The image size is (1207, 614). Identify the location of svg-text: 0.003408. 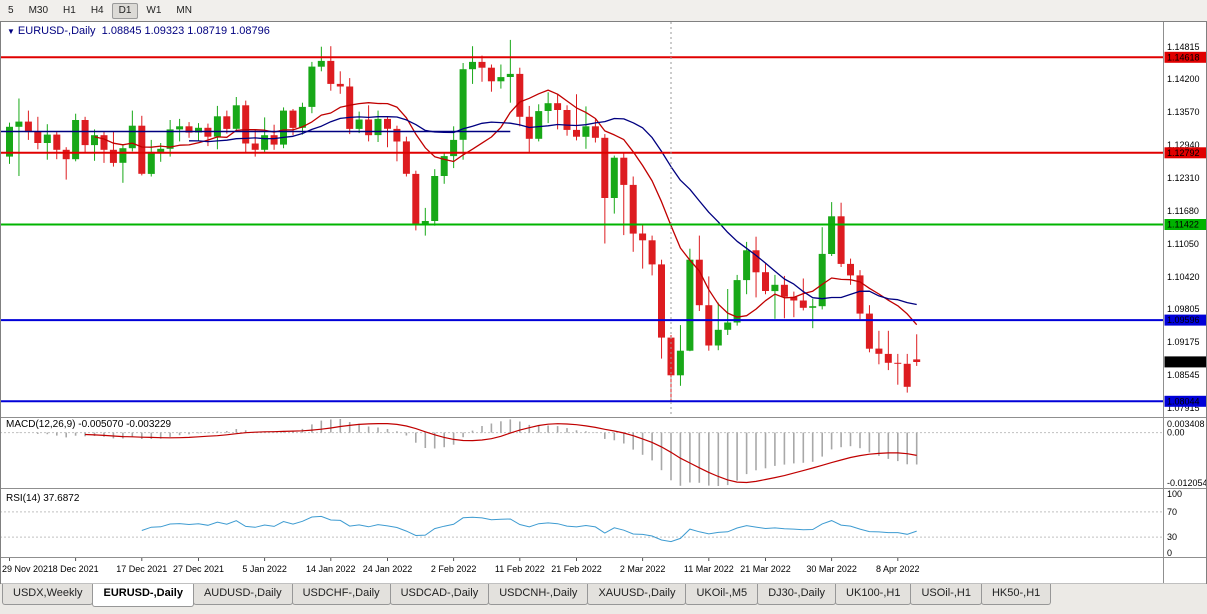
(1186, 424).